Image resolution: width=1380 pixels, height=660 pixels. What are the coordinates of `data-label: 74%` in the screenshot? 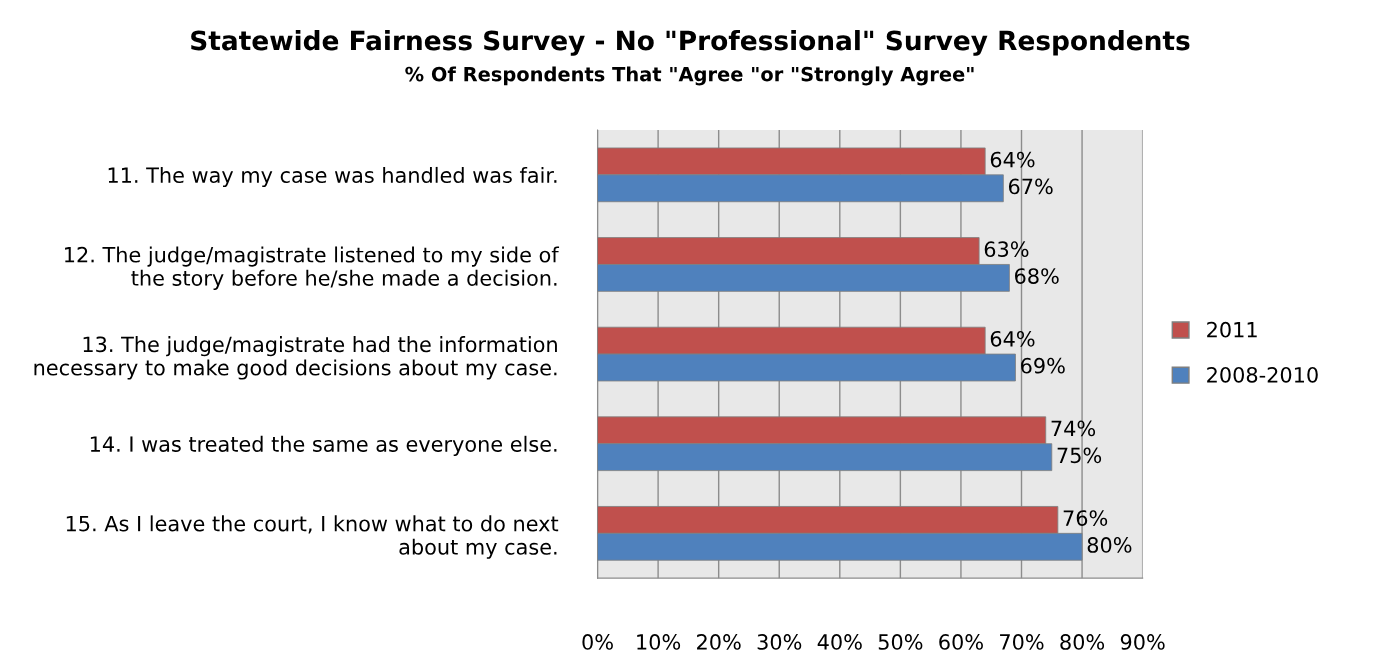 It's located at (1073, 428).